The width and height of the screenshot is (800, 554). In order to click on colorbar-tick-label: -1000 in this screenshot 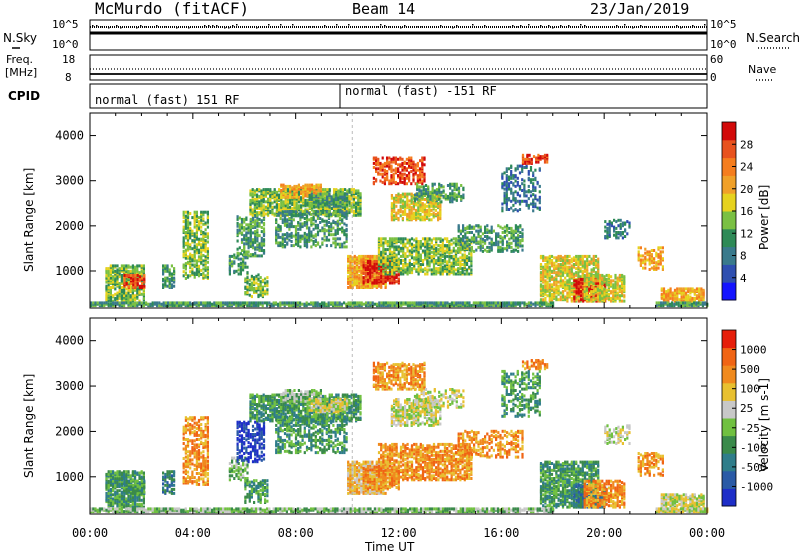, I will do `click(756, 486)`.